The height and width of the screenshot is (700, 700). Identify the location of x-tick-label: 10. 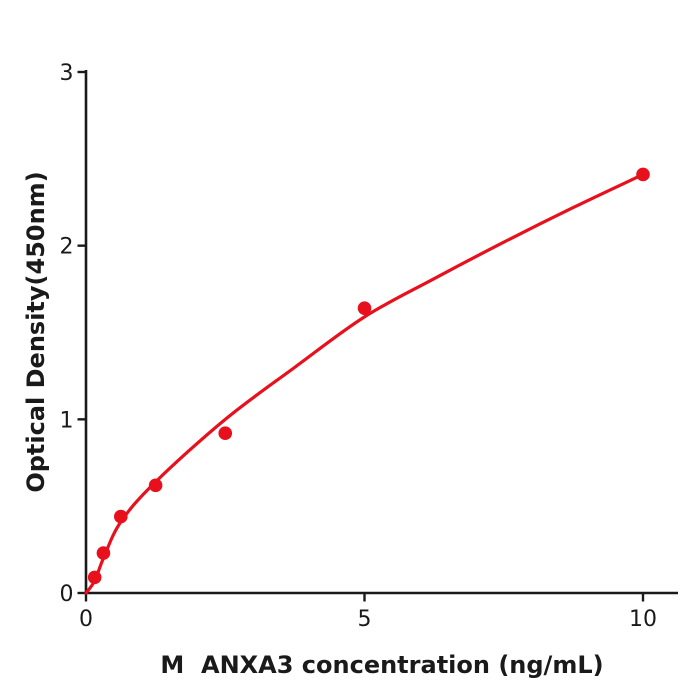
(643, 619).